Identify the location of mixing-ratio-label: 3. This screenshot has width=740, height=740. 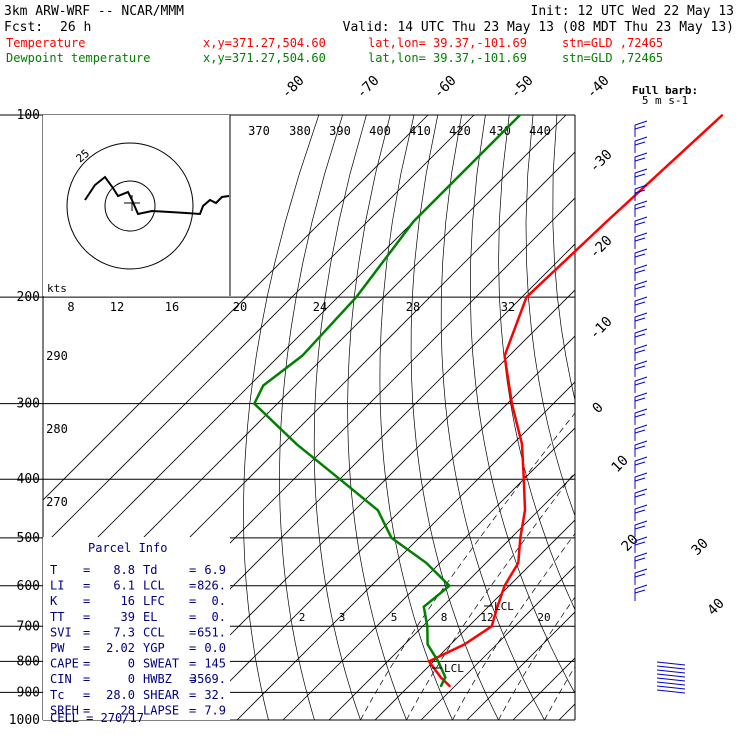
(342, 617).